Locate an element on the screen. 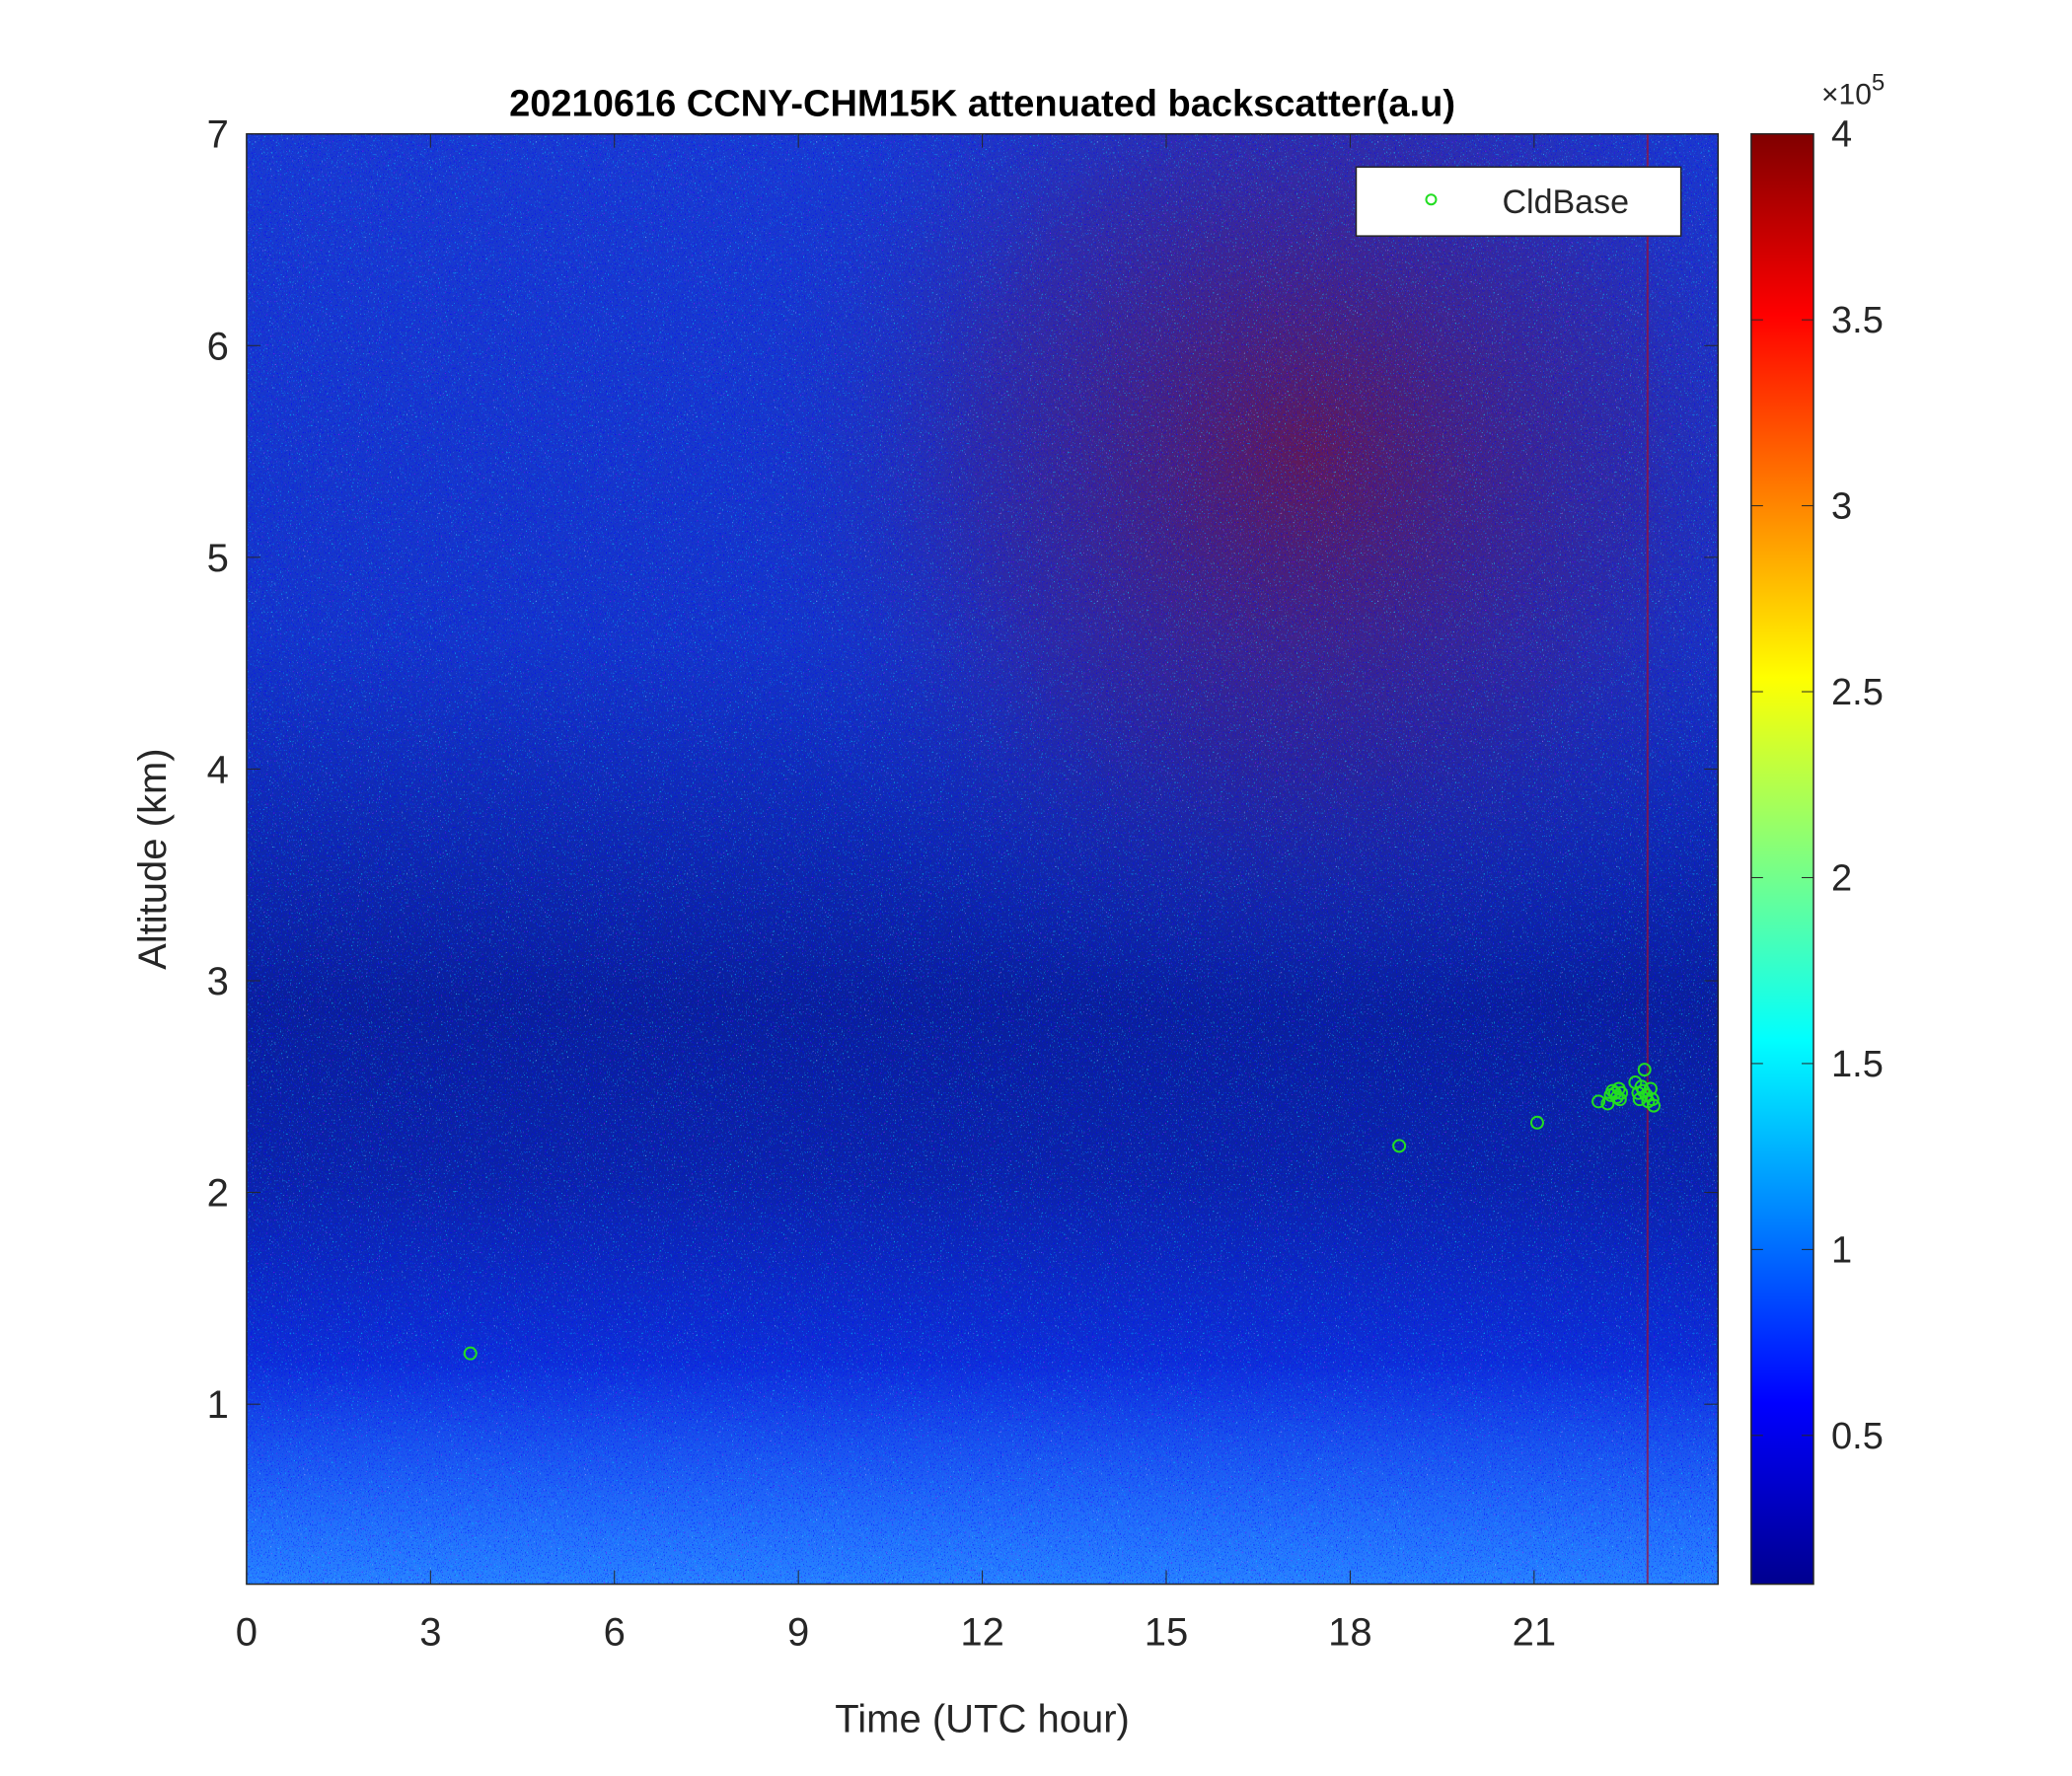 The image size is (2072, 1776). cloud-base-markers is located at coordinates (1062, 1212).